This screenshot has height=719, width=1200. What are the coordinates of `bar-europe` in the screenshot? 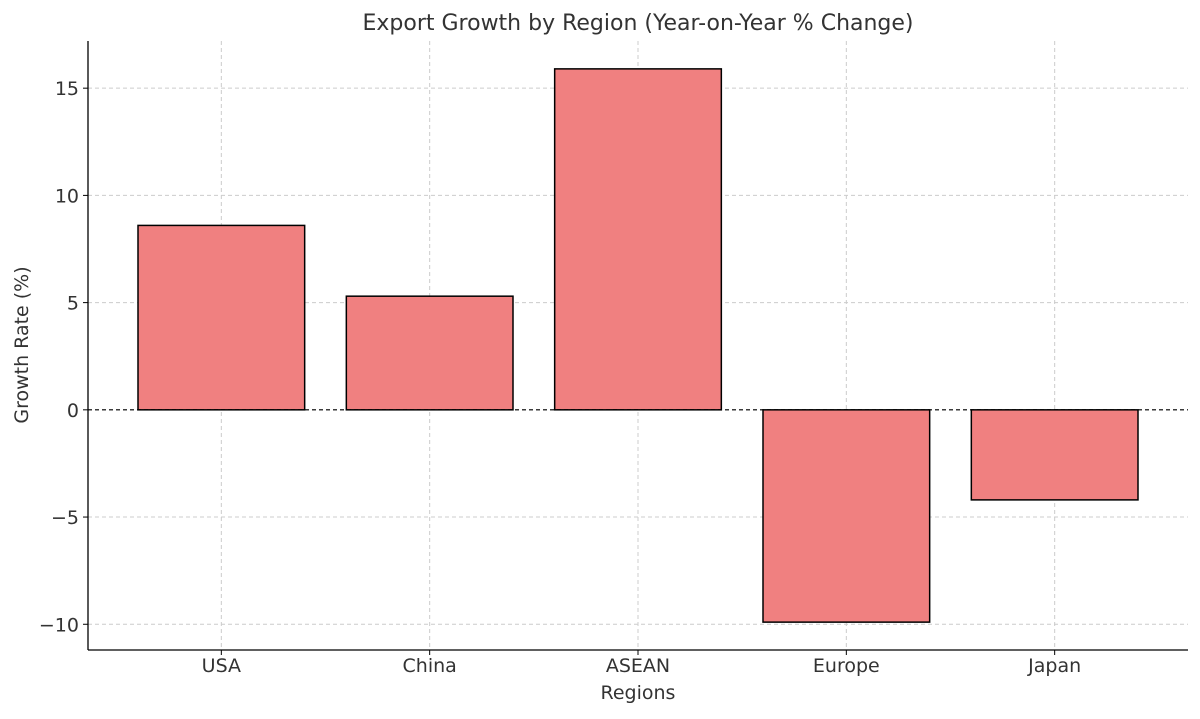 It's located at (846, 516).